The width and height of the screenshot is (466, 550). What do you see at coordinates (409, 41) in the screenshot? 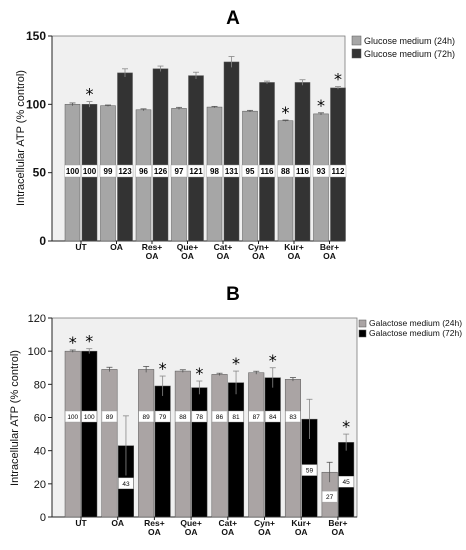
I see `legend-label: Glucose medium (24h)` at bounding box center [409, 41].